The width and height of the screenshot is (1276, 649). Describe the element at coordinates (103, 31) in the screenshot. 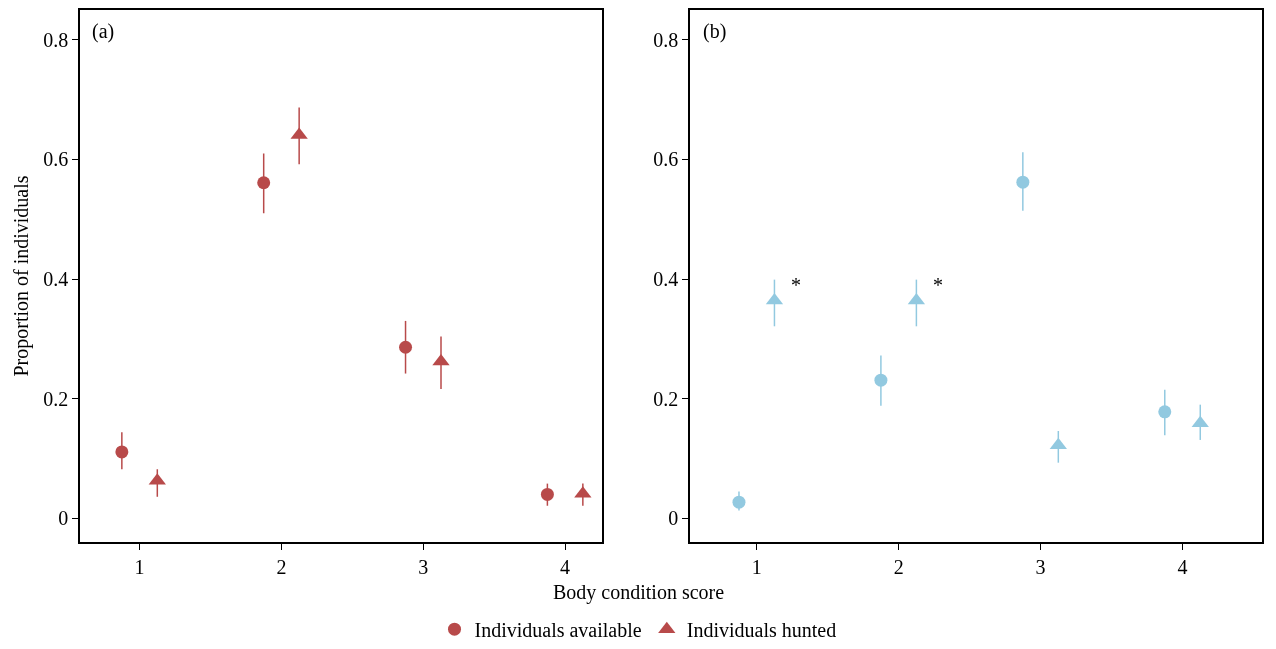

I see `annotation: (a)` at that location.